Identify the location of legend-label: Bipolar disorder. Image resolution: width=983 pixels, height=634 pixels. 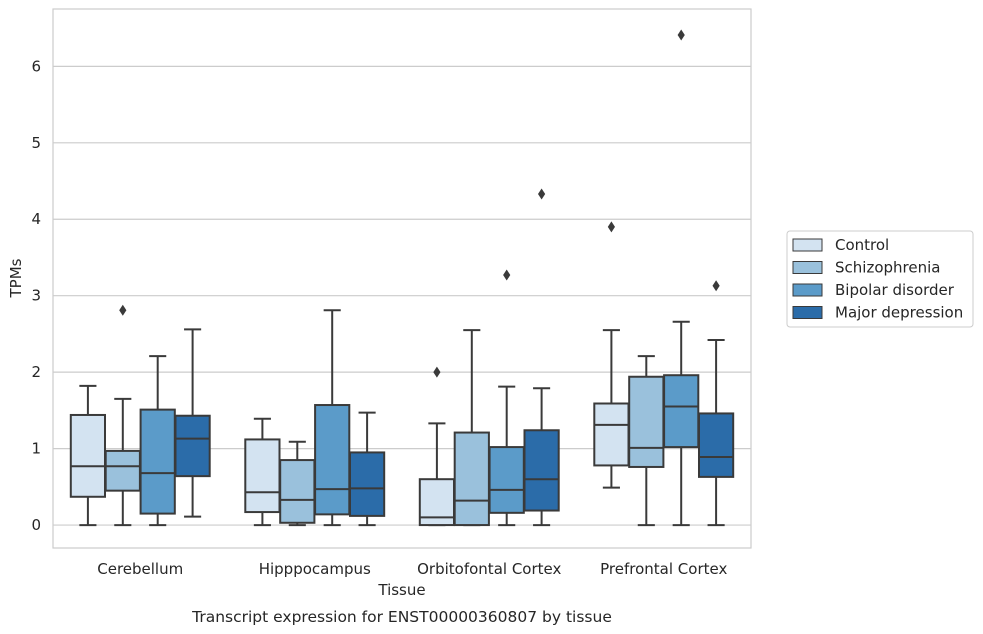
(895, 290).